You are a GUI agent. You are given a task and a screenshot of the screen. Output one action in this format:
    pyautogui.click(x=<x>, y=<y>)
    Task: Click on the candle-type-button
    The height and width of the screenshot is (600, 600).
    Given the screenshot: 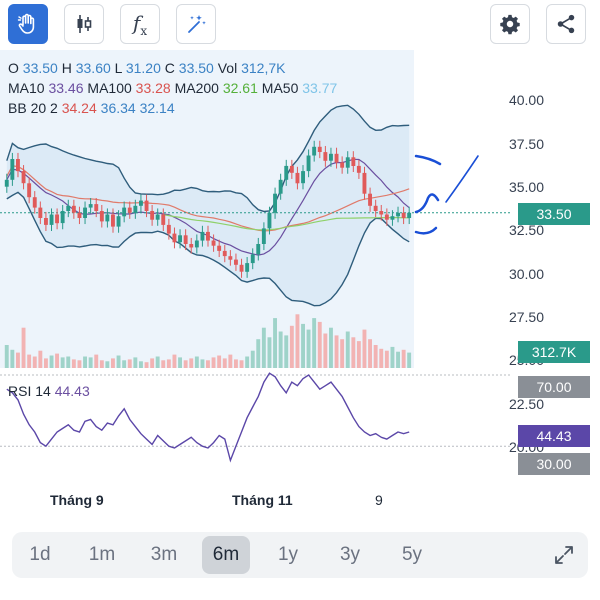 What is the action you would take?
    pyautogui.click(x=84, y=24)
    